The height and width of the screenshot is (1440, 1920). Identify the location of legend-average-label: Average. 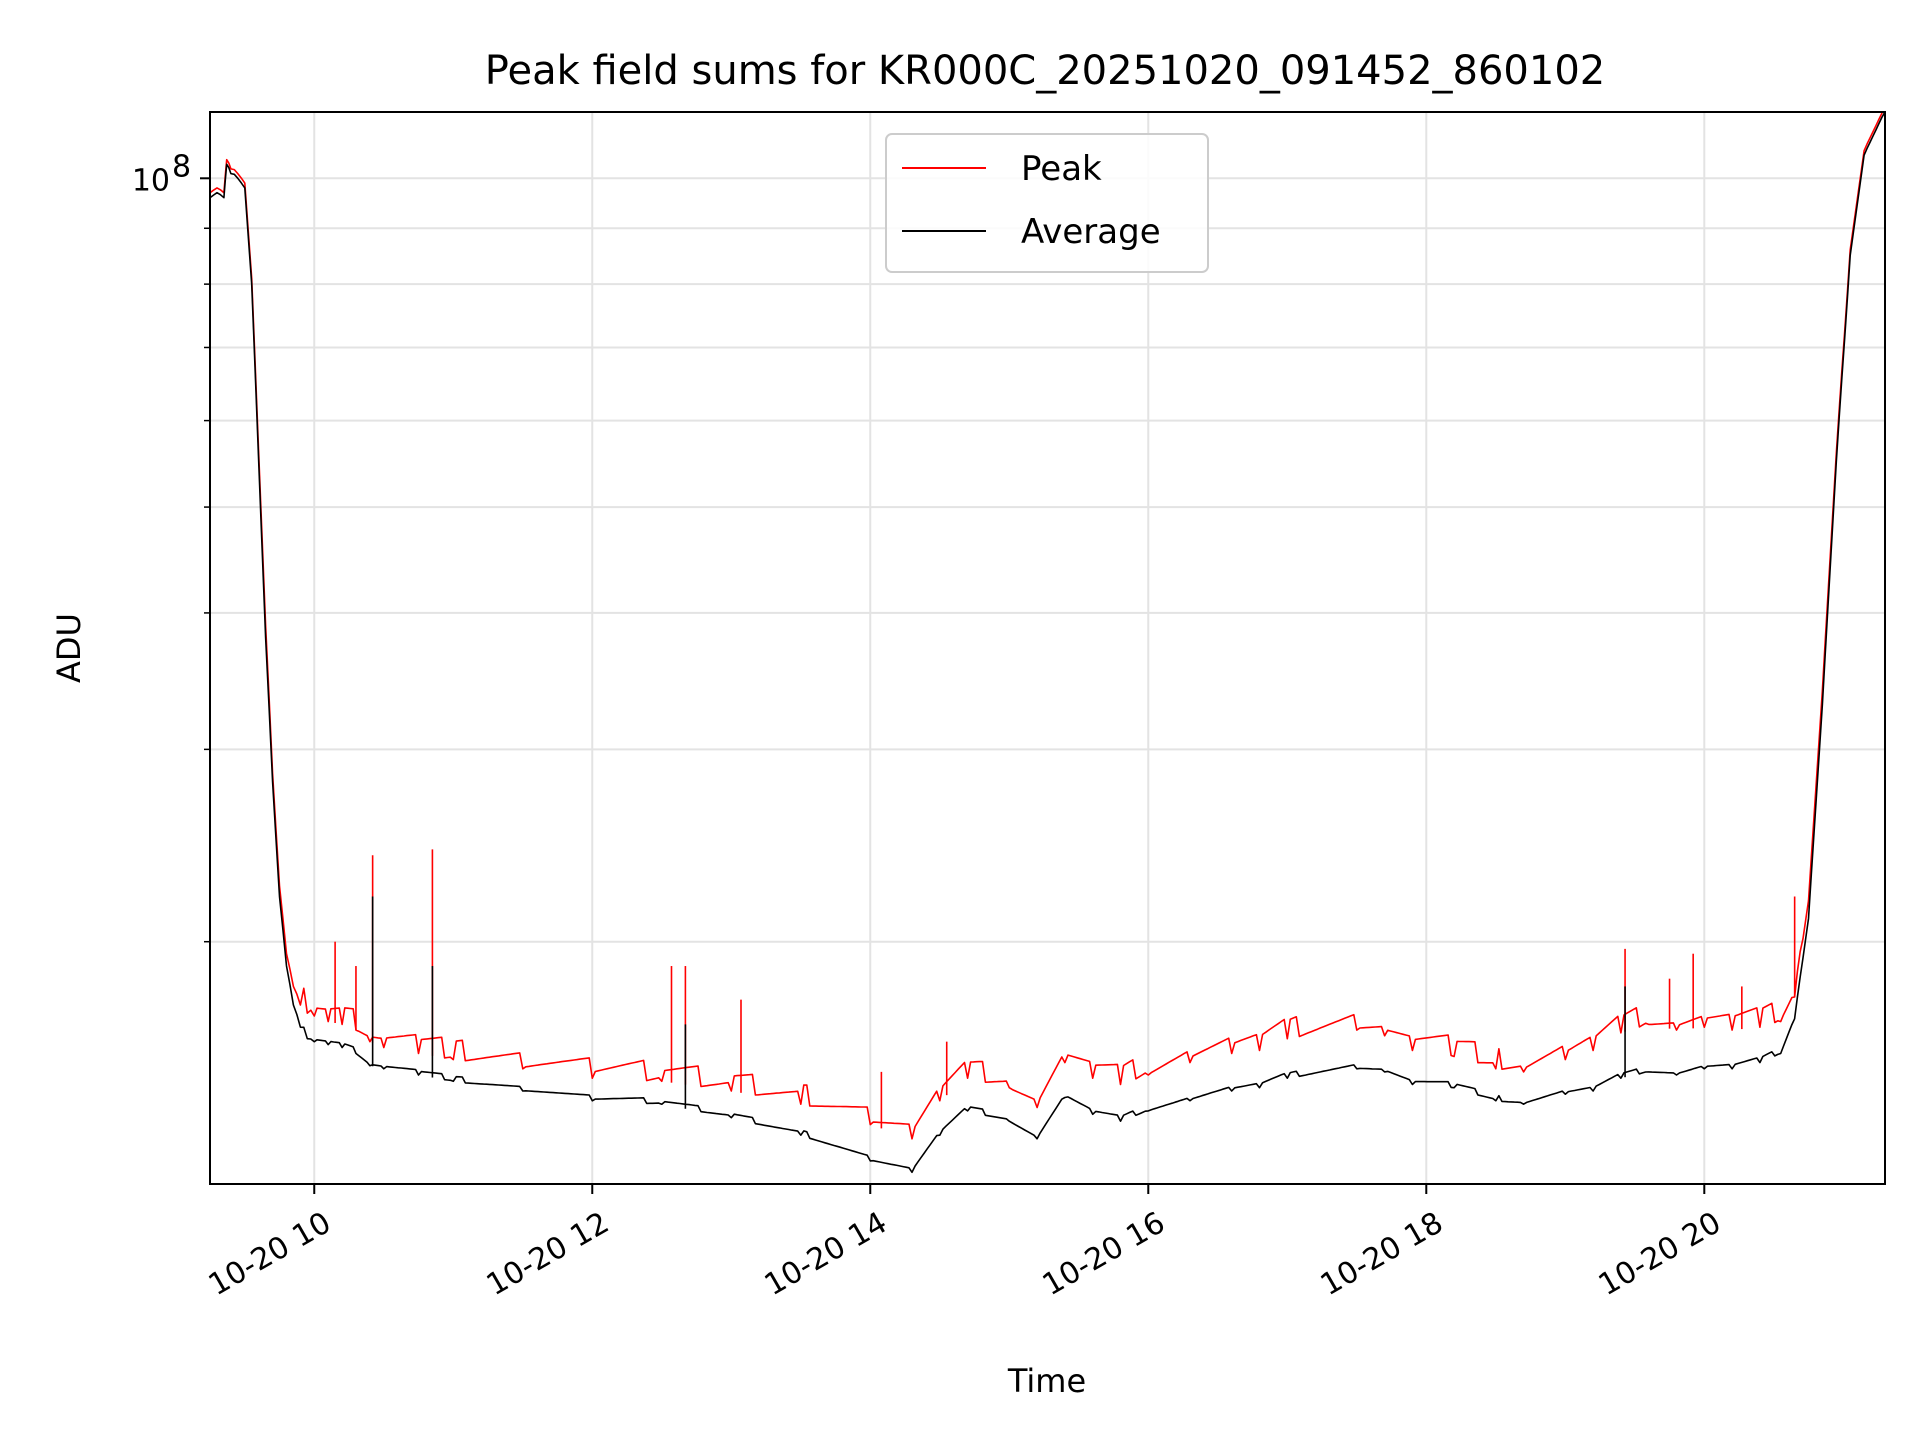
(1091, 232).